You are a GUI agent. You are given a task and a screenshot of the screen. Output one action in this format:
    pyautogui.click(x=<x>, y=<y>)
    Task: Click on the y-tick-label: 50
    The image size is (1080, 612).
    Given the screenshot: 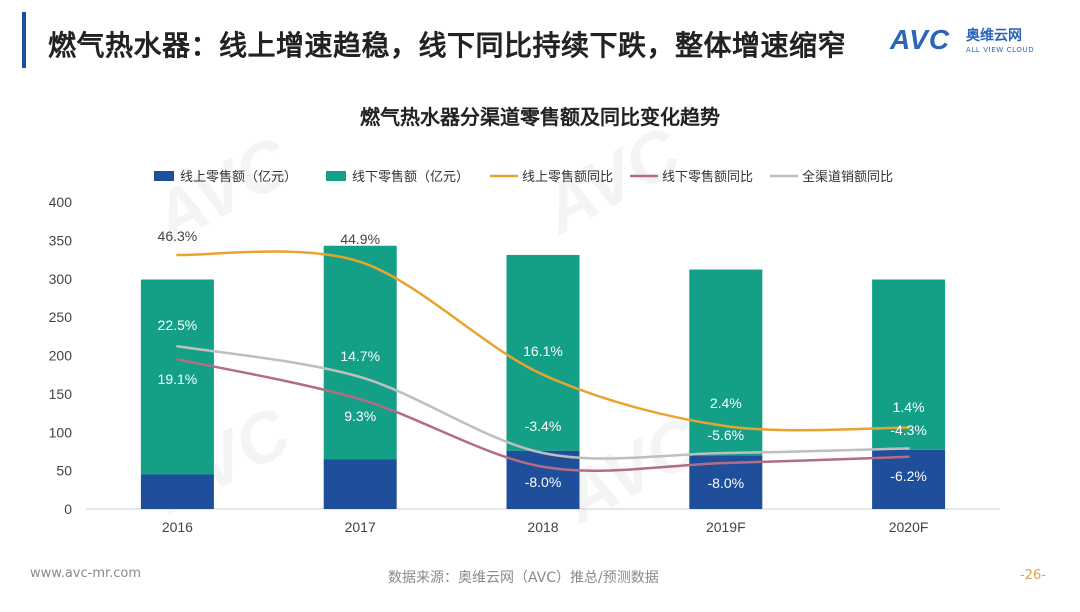 What is the action you would take?
    pyautogui.click(x=64, y=471)
    